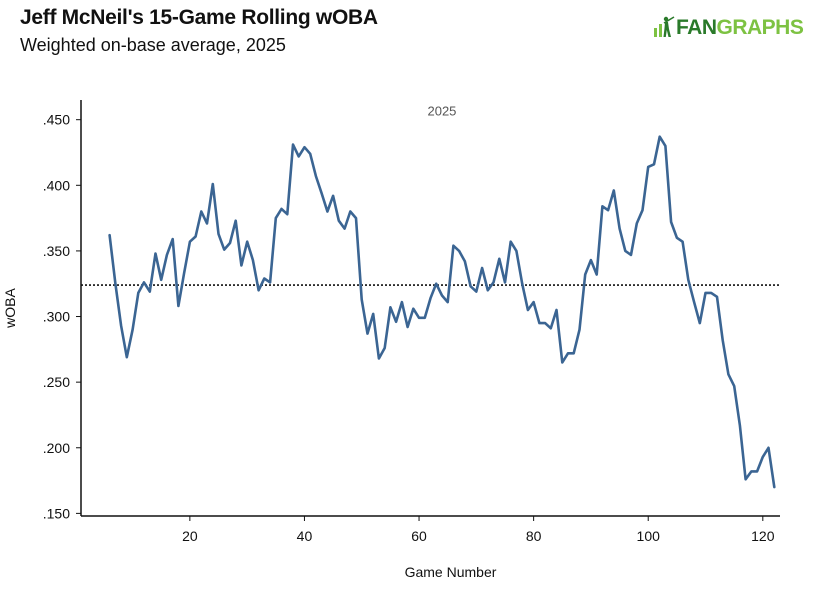  What do you see at coordinates (451, 572) in the screenshot?
I see `x-axis-title: Game Number` at bounding box center [451, 572].